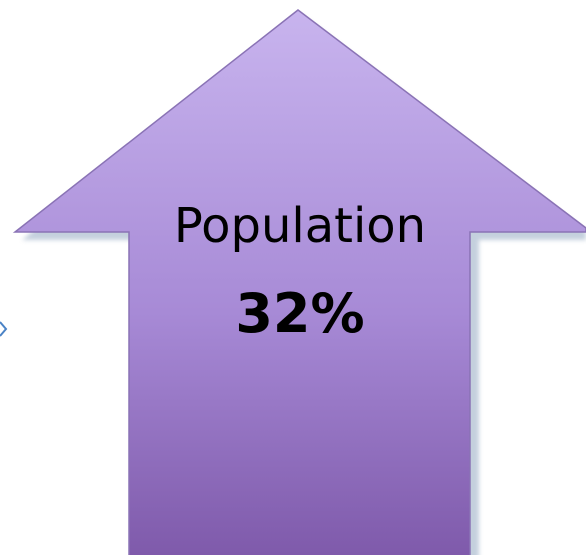  Describe the element at coordinates (4, 329) in the screenshot. I see `arrow-tip-fragment-icon` at that location.